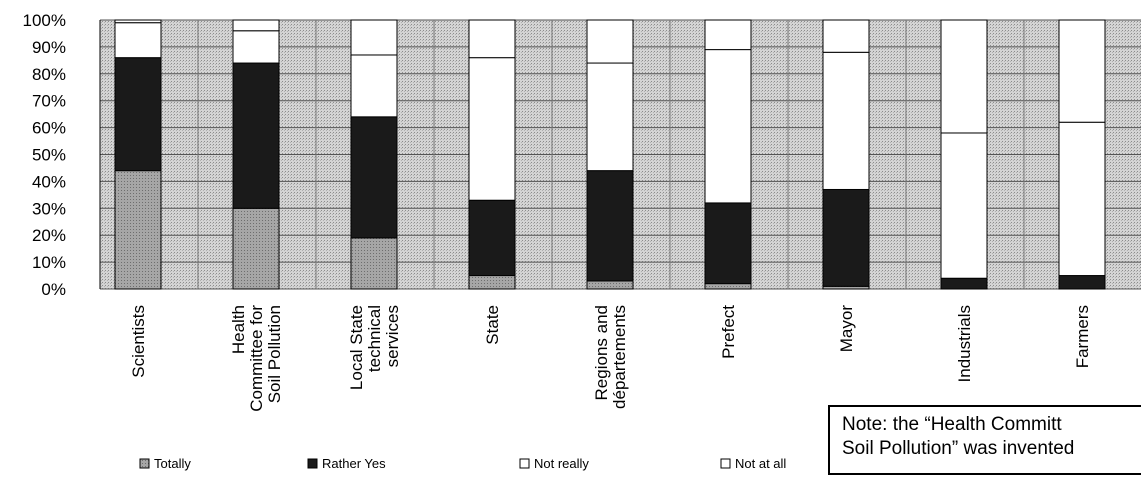  Describe the element at coordinates (138, 341) in the screenshot. I see `x-tick-label: Scientists` at that location.